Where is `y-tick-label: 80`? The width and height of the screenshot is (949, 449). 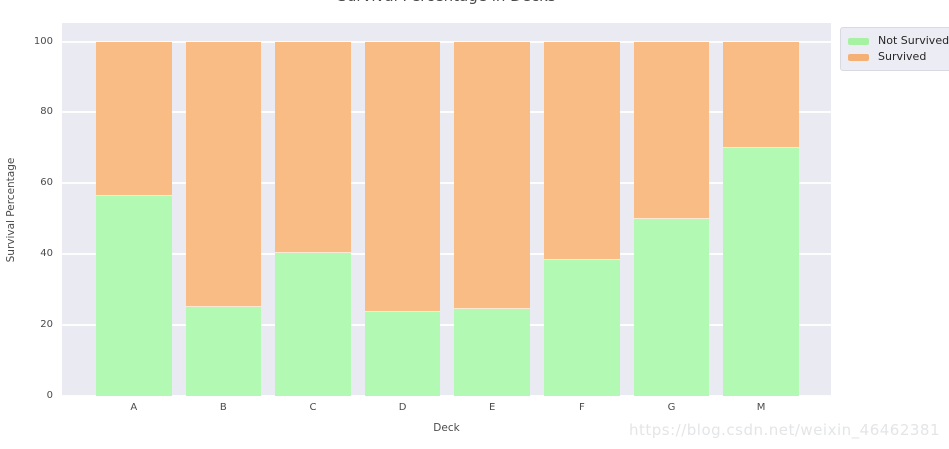
y-tick-label: 80 is located at coordinates (46, 112).